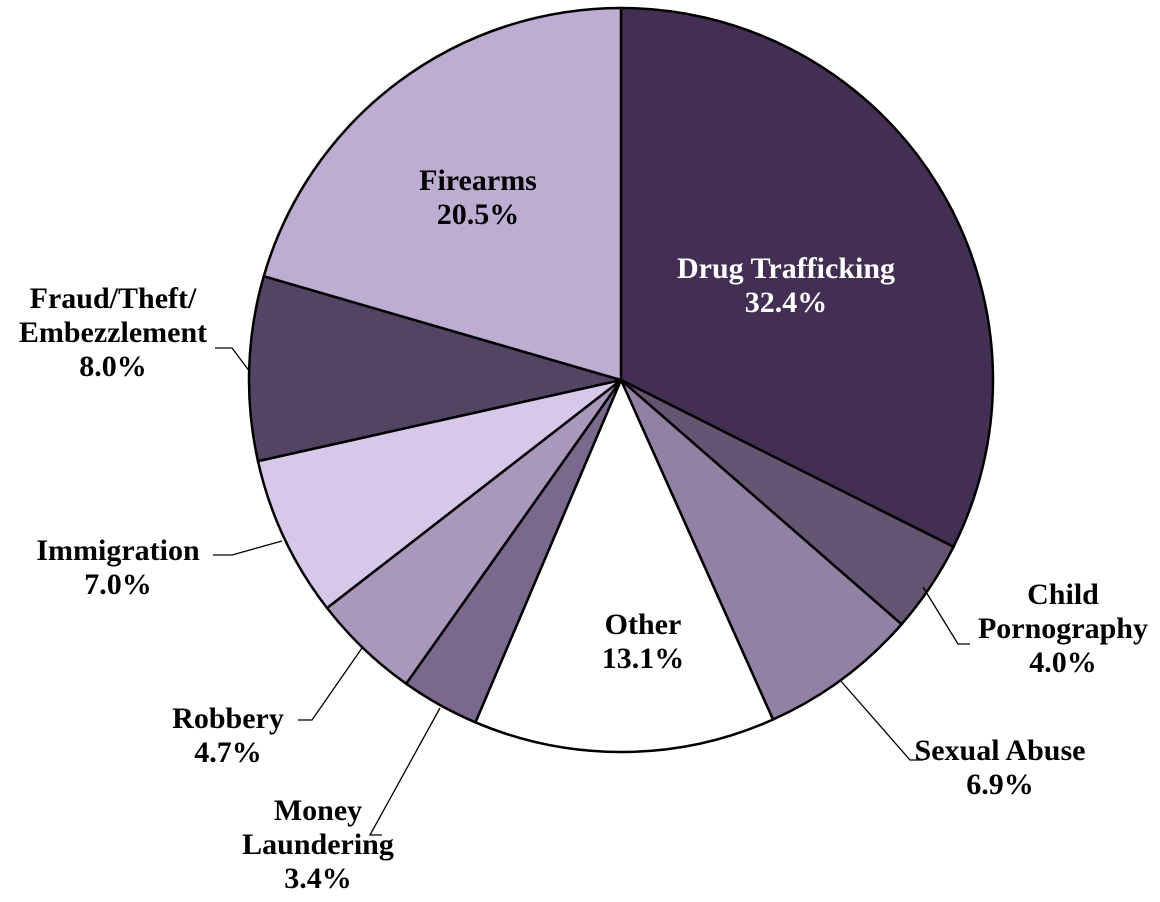  I want to click on slice-percent: 32.4%, so click(786, 302).